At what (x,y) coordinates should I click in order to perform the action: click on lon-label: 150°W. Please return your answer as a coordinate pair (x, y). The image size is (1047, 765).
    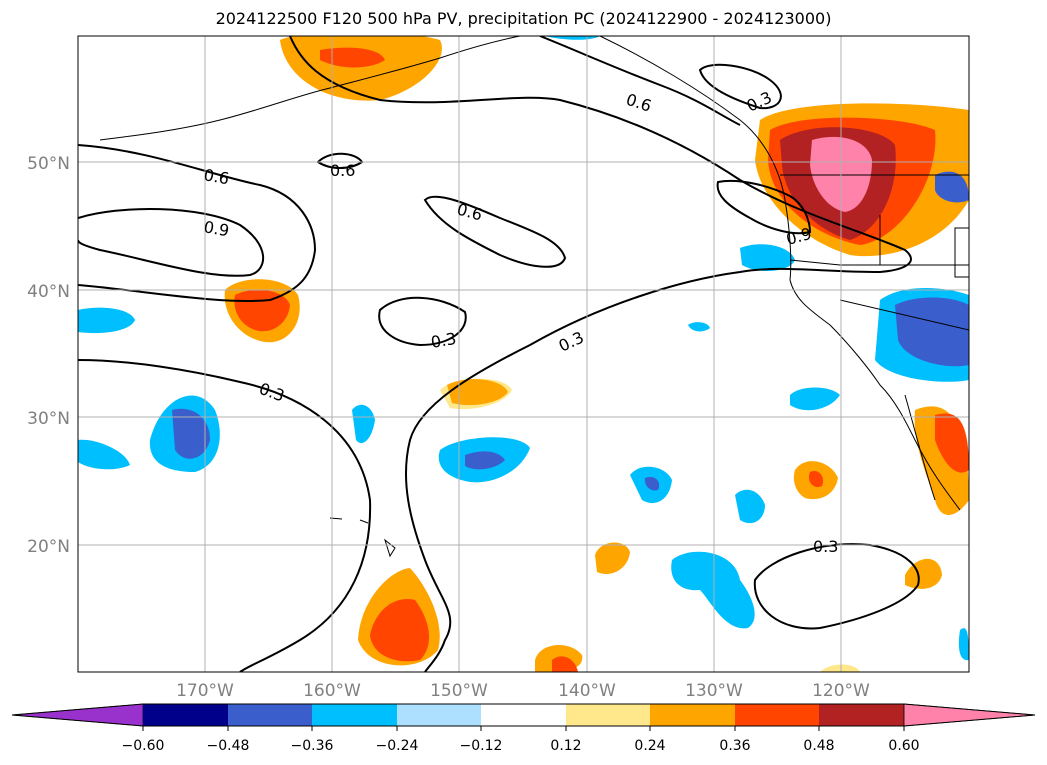
    Looking at the image, I should click on (459, 691).